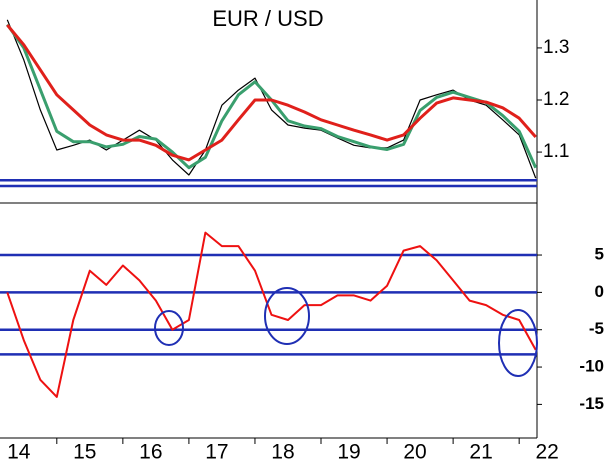 This screenshot has height=466, width=609. What do you see at coordinates (216, 452) in the screenshot?
I see `x-tick-label: 17` at bounding box center [216, 452].